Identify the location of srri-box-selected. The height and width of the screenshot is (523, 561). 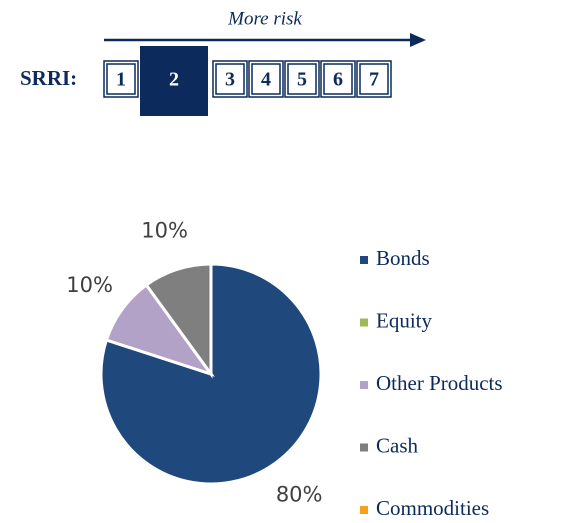
(174, 81).